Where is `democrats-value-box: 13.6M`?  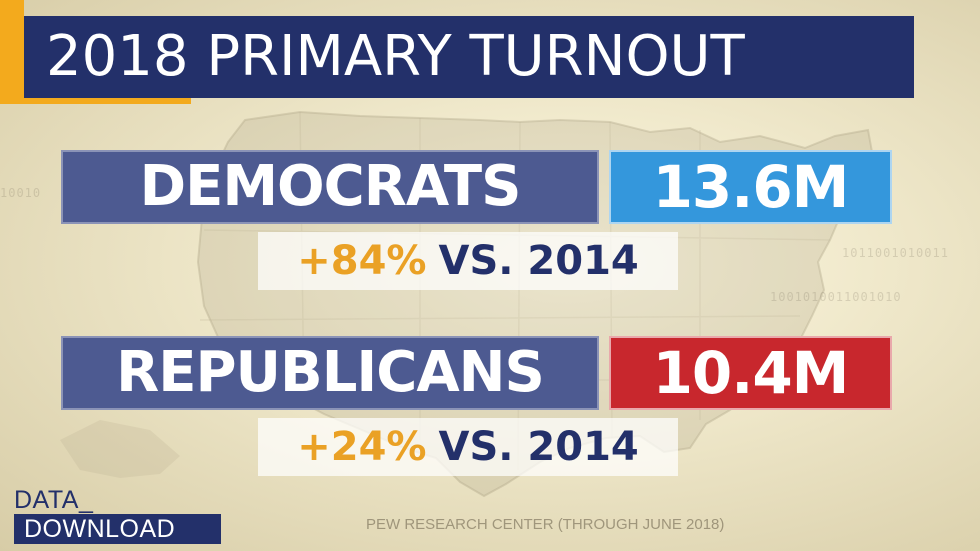
democrats-value-box: 13.6M is located at coordinates (750, 187).